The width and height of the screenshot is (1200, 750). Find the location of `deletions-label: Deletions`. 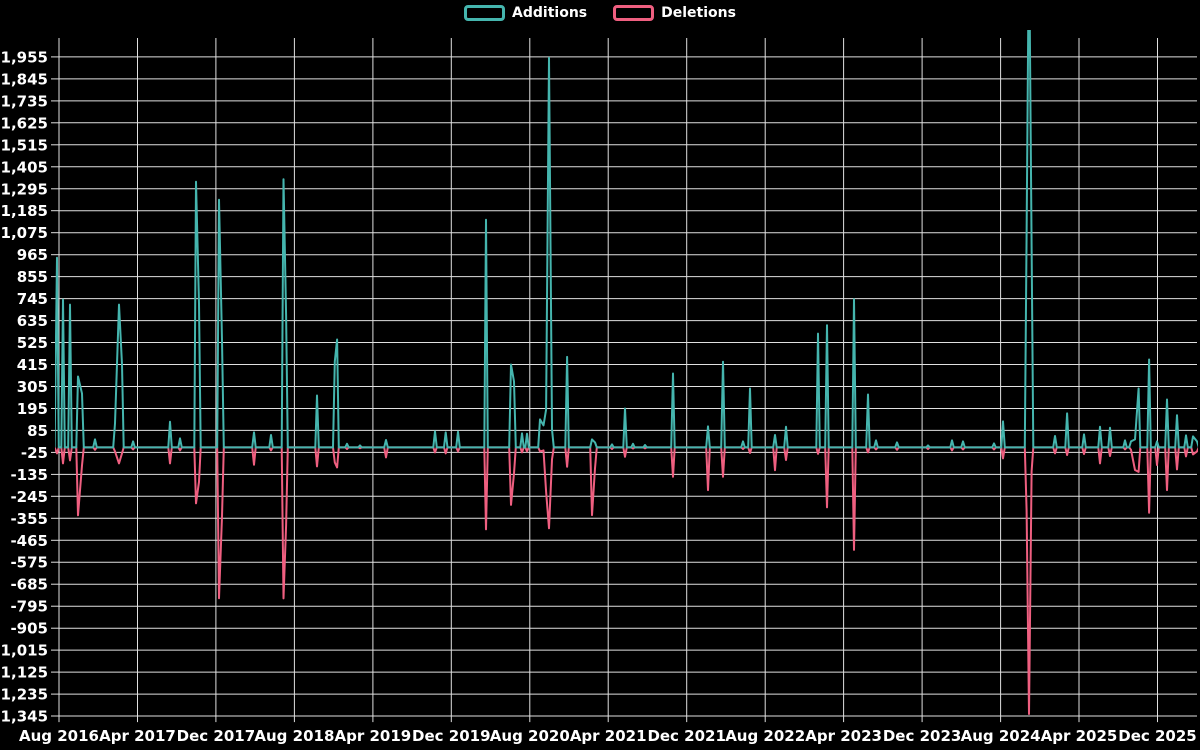

deletions-label: Deletions is located at coordinates (698, 13).